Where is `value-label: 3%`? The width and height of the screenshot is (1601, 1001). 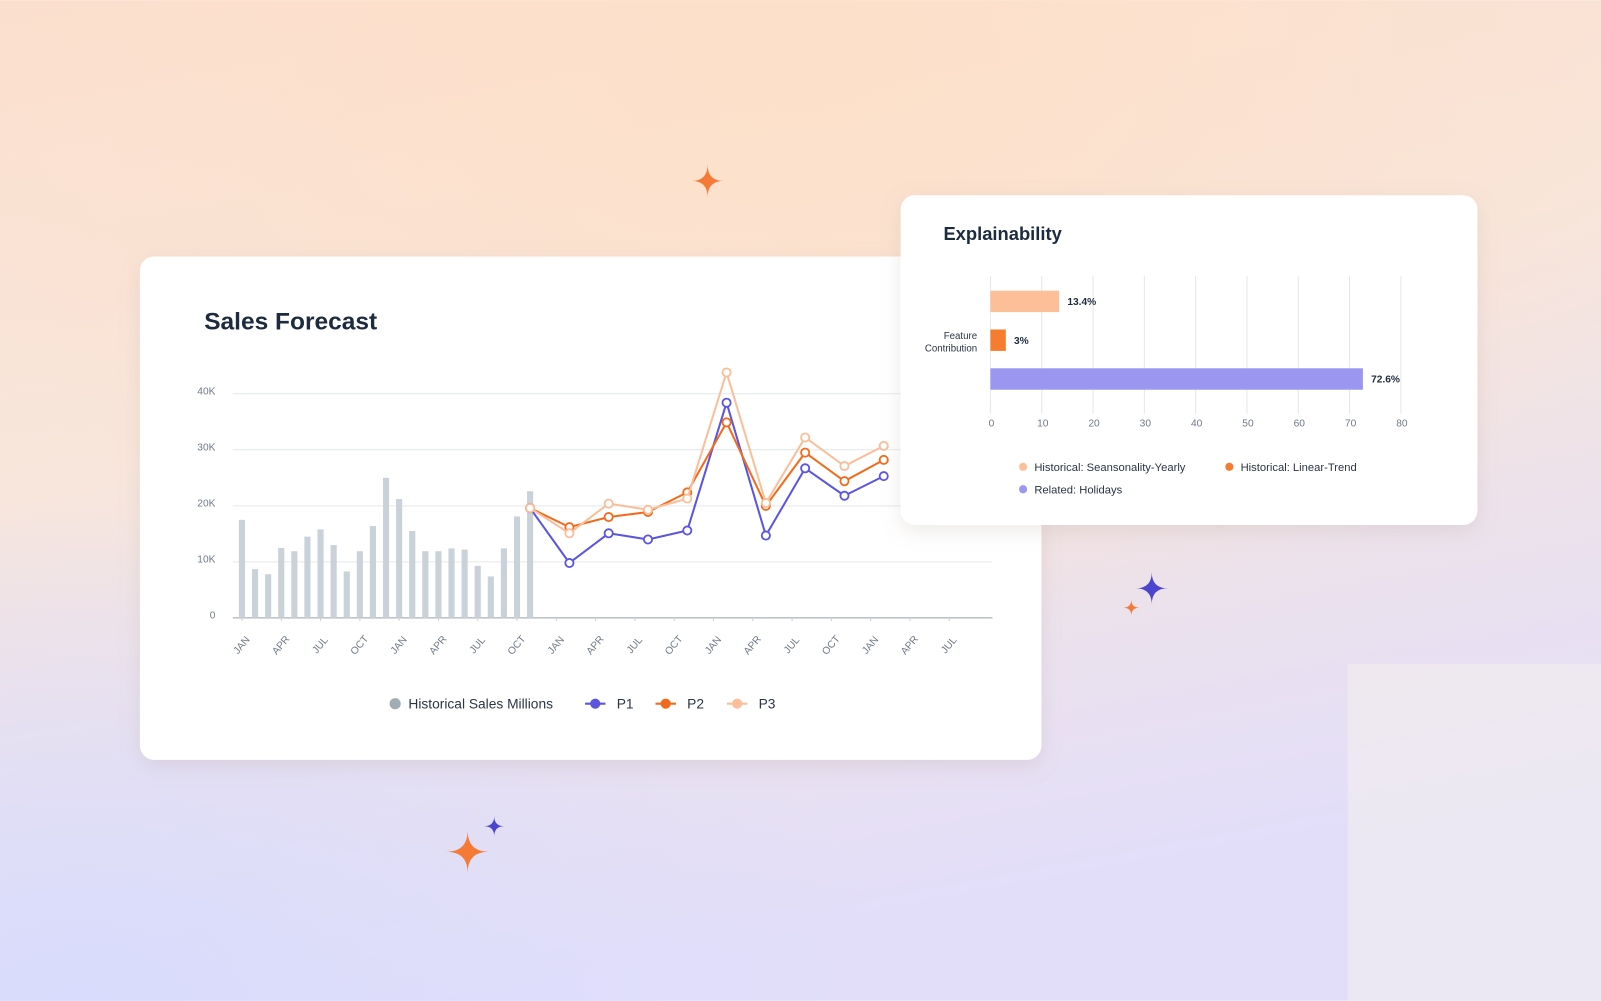 value-label: 3% is located at coordinates (1021, 341).